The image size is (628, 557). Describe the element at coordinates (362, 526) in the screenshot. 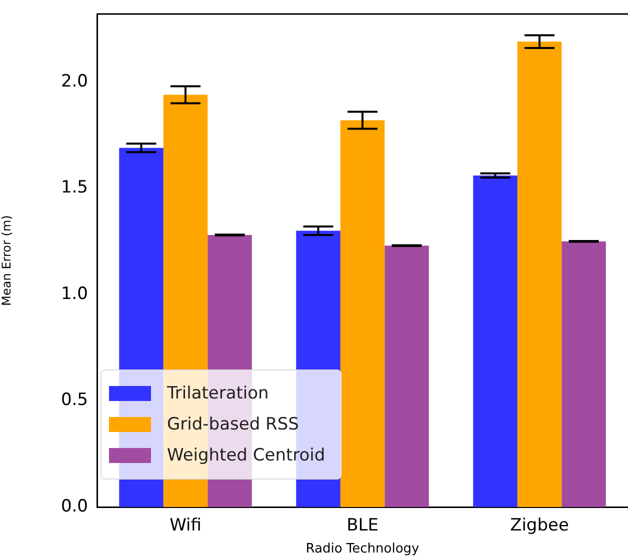

I see `x-tick-label: BLE` at that location.